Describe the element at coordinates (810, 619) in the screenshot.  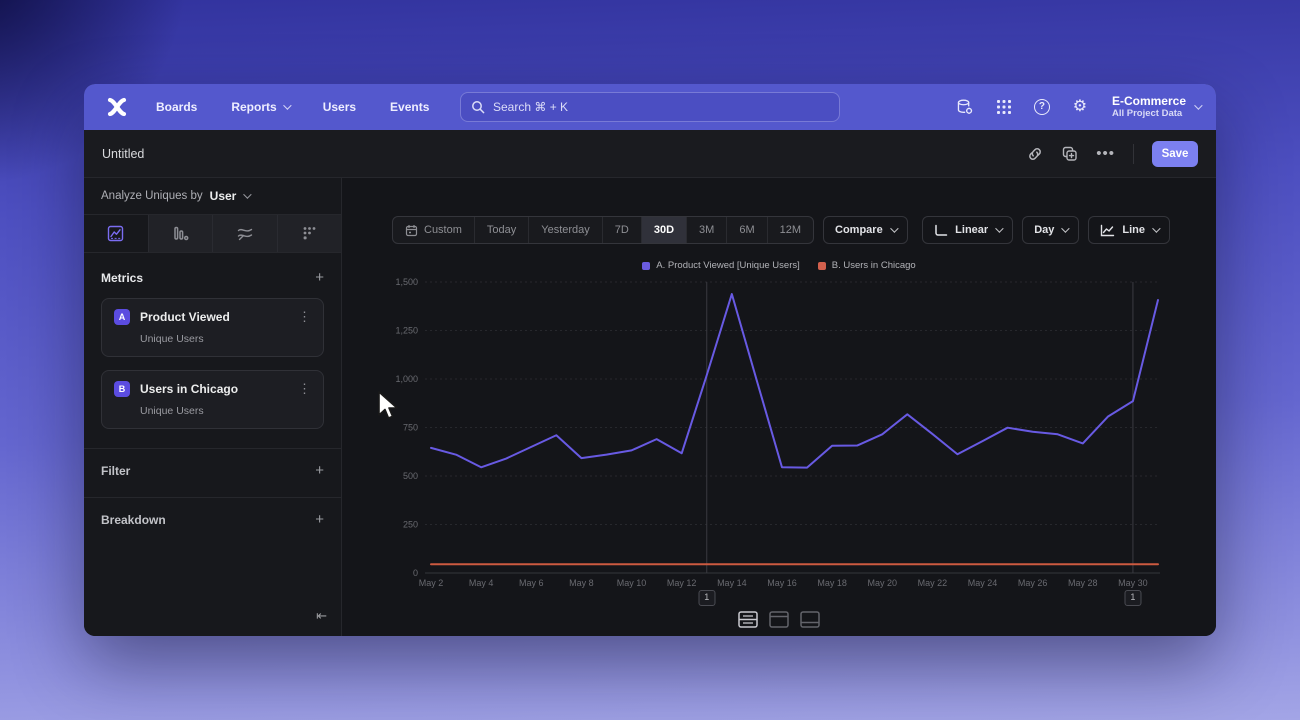
I see `layout-bottom-panel-icon` at that location.